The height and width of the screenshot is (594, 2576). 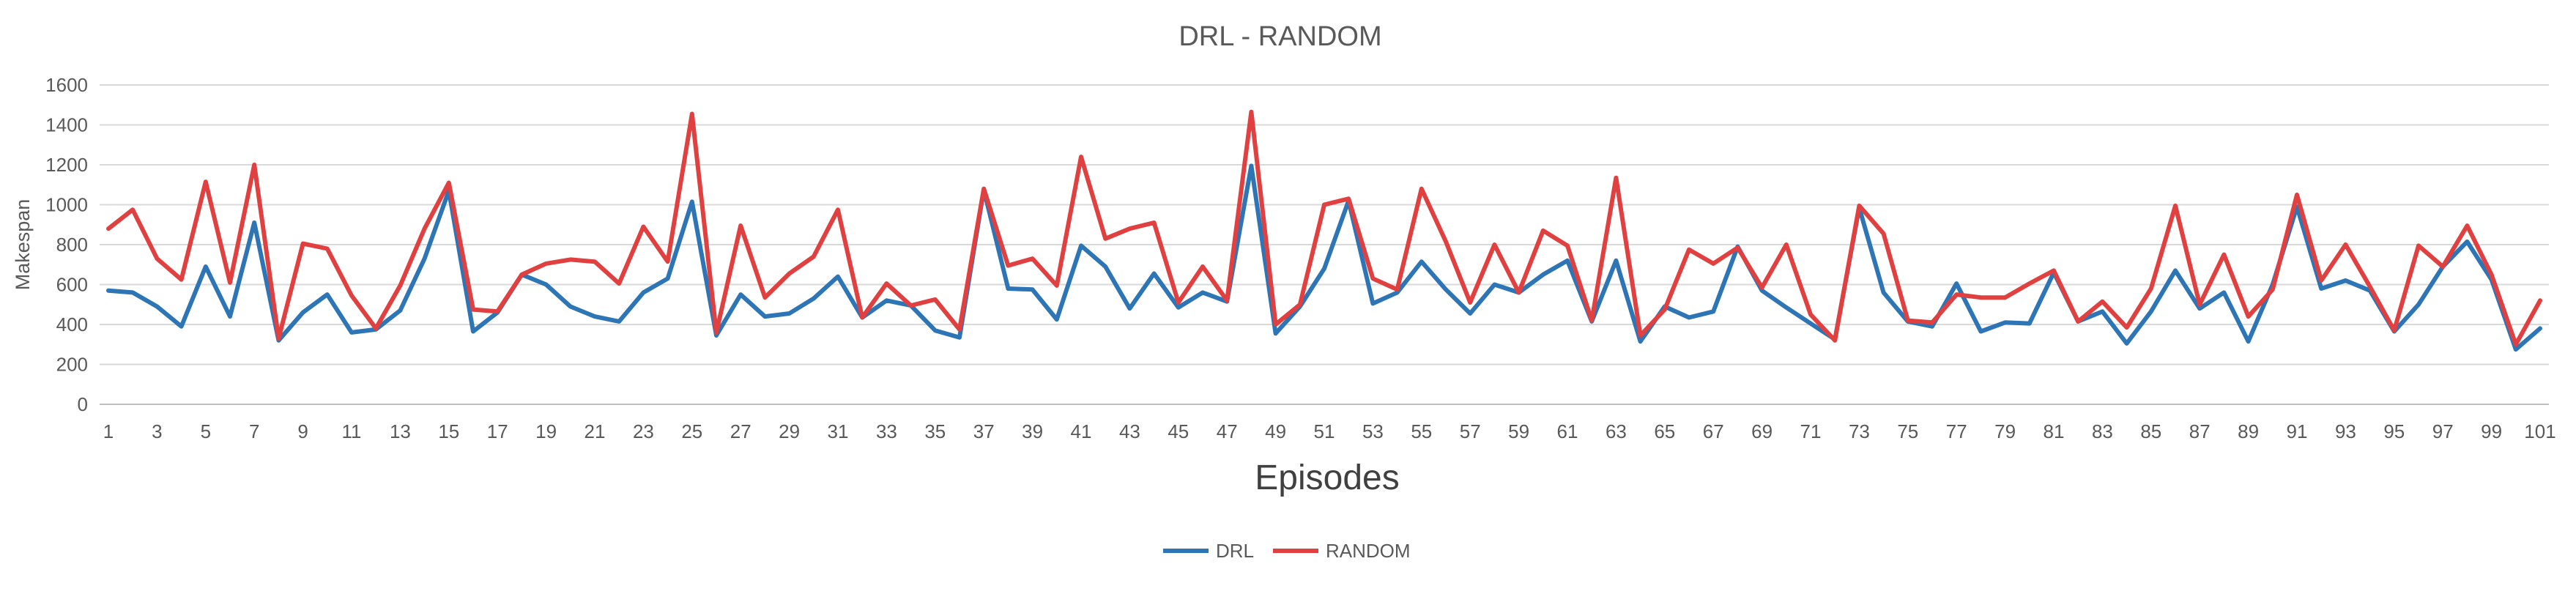 What do you see at coordinates (1956, 431) in the screenshot?
I see `x-tick-label: 77` at bounding box center [1956, 431].